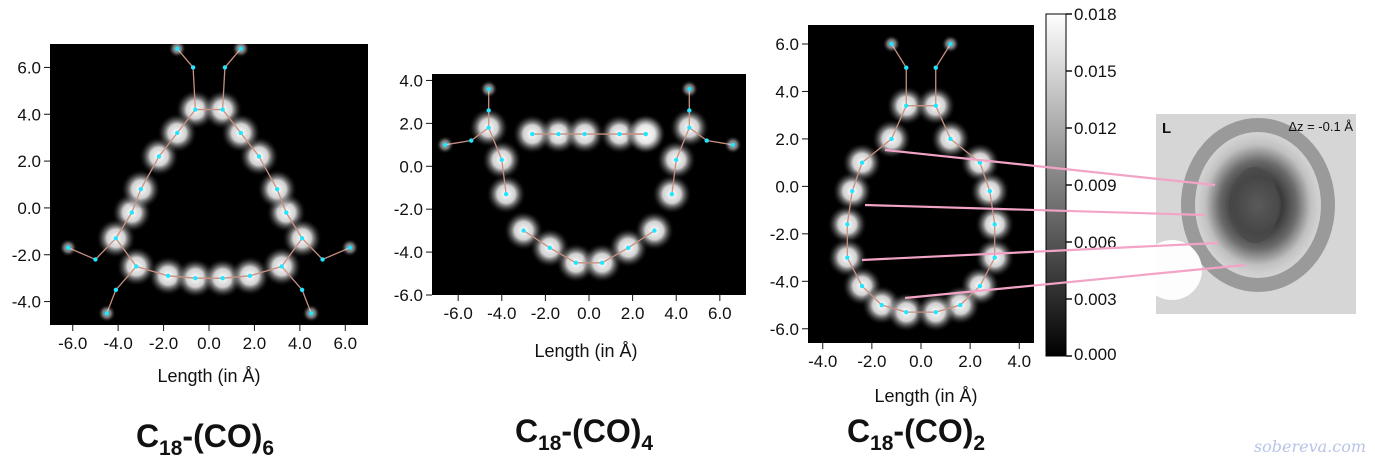 The width and height of the screenshot is (1375, 462). Describe the element at coordinates (458, 313) in the screenshot. I see `x-tick-label: -6.0` at that location.